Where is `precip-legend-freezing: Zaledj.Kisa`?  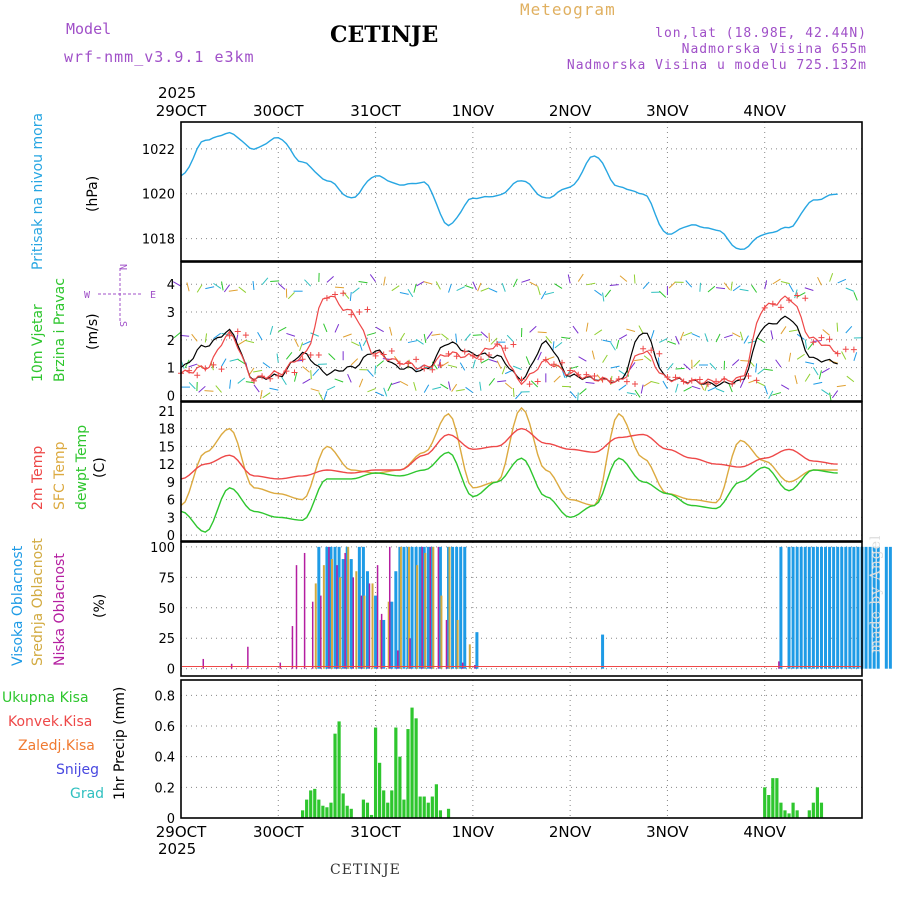
precip-legend-freezing: Zaledj.Kisa is located at coordinates (56, 746).